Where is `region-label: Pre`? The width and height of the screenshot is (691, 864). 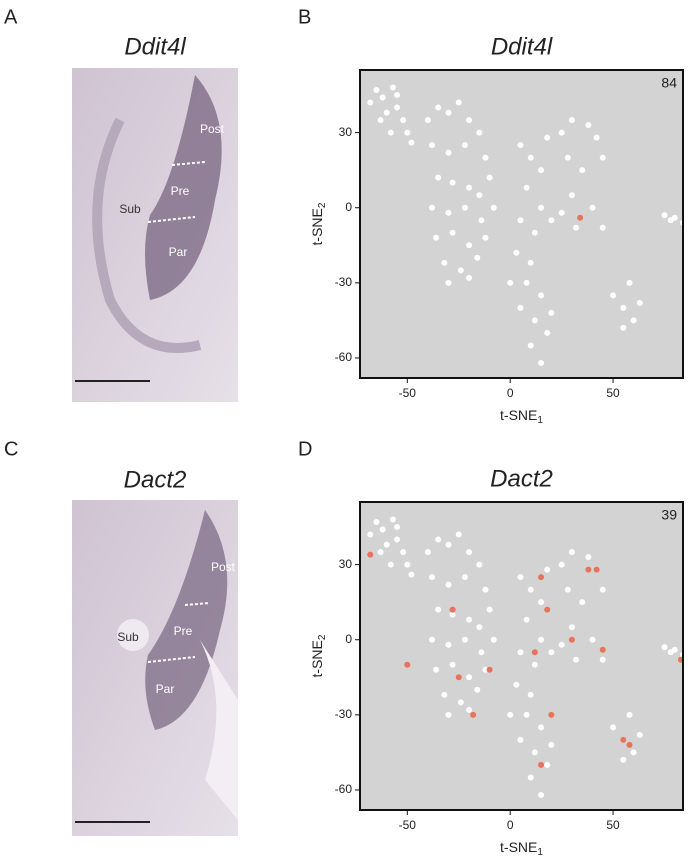
region-label: Pre is located at coordinates (183, 631).